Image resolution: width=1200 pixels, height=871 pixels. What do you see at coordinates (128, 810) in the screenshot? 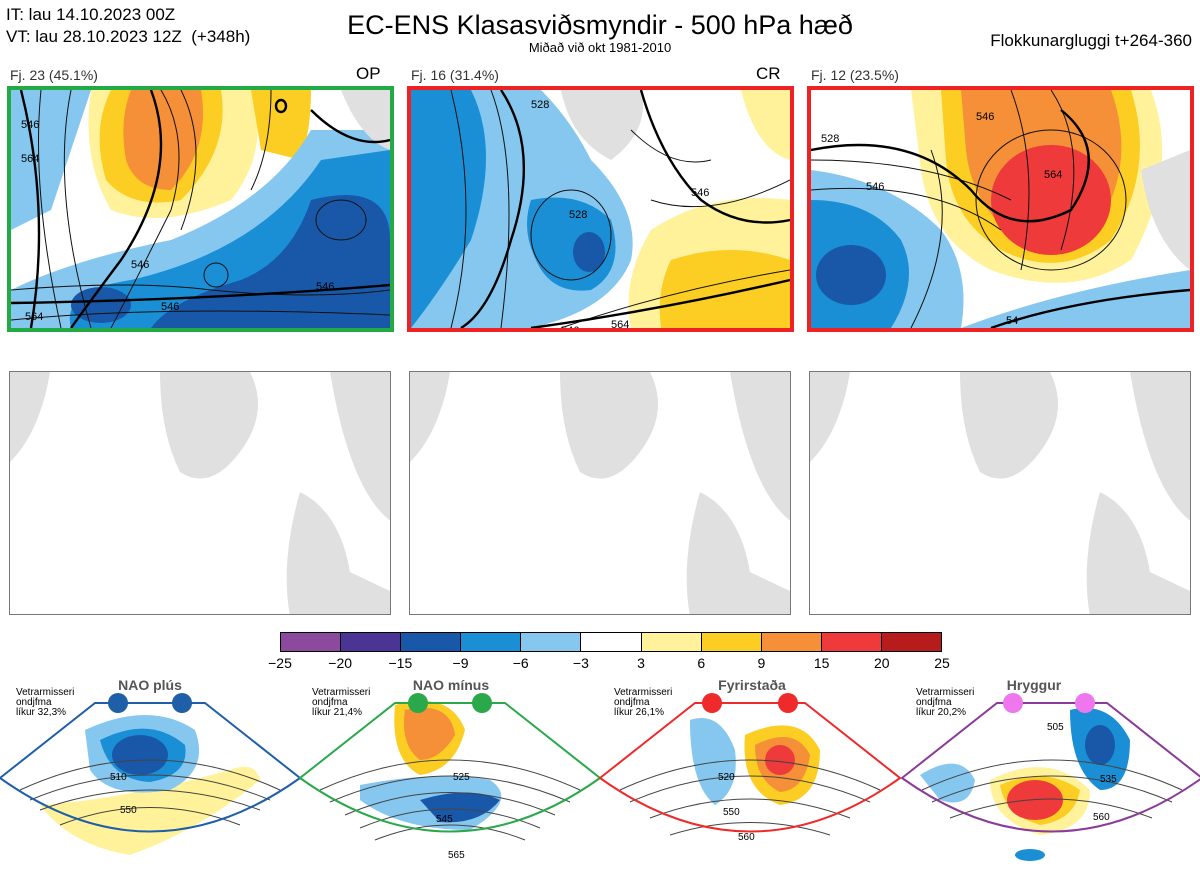
I see `regime-1-contour-label: 550` at bounding box center [128, 810].